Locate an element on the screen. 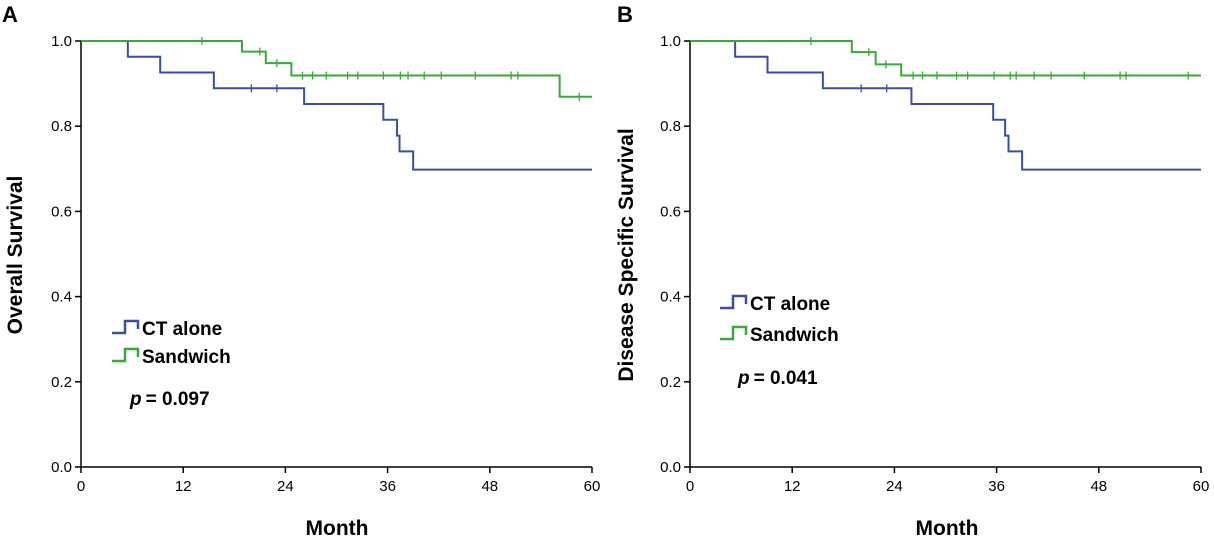  panel-a-x-axis-title: Month is located at coordinates (337, 528).